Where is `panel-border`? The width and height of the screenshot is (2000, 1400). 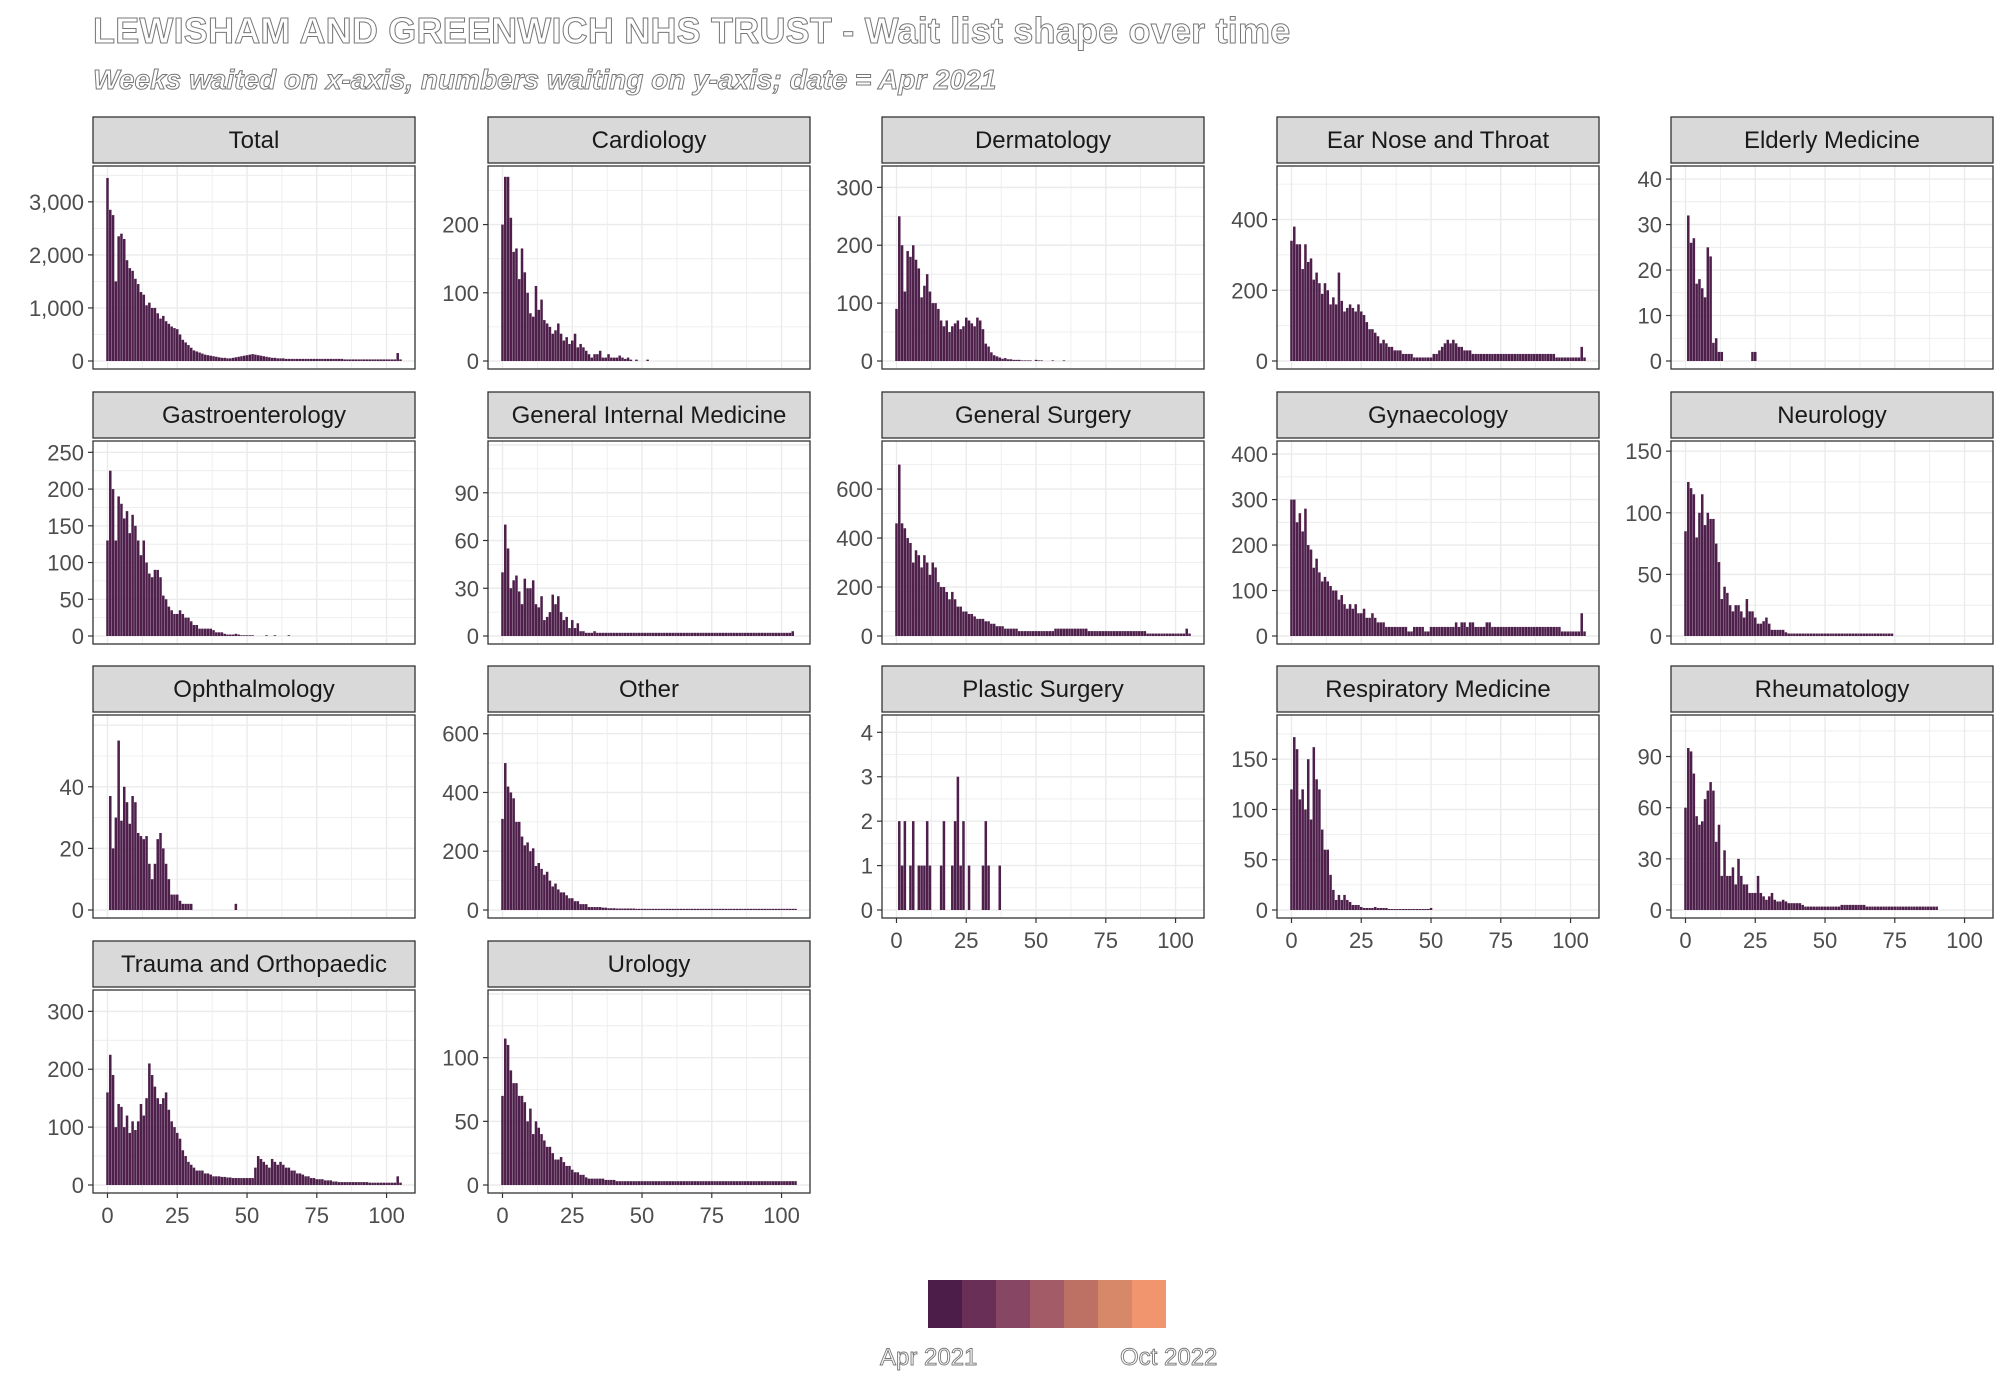 panel-border is located at coordinates (1438, 816).